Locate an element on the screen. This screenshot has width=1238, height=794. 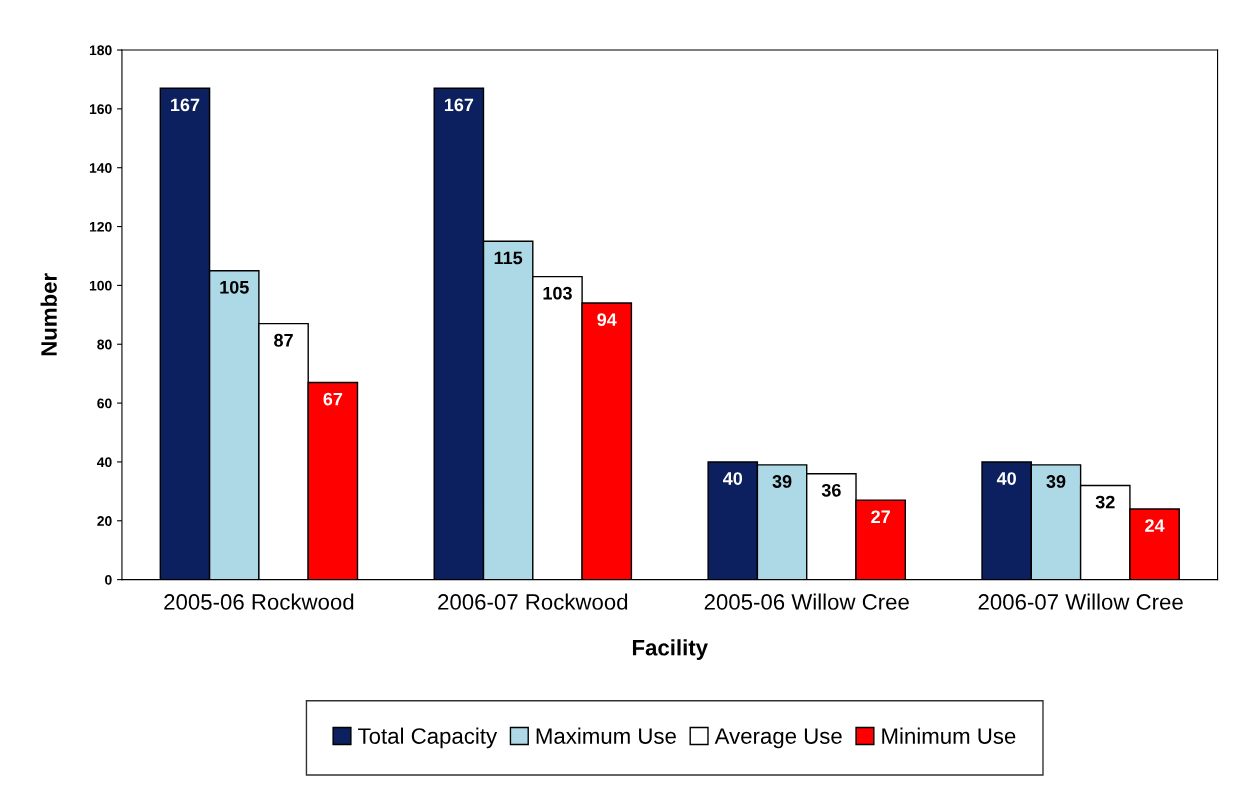
x-tick-label: 2006-07 Rockwood is located at coordinates (533, 601).